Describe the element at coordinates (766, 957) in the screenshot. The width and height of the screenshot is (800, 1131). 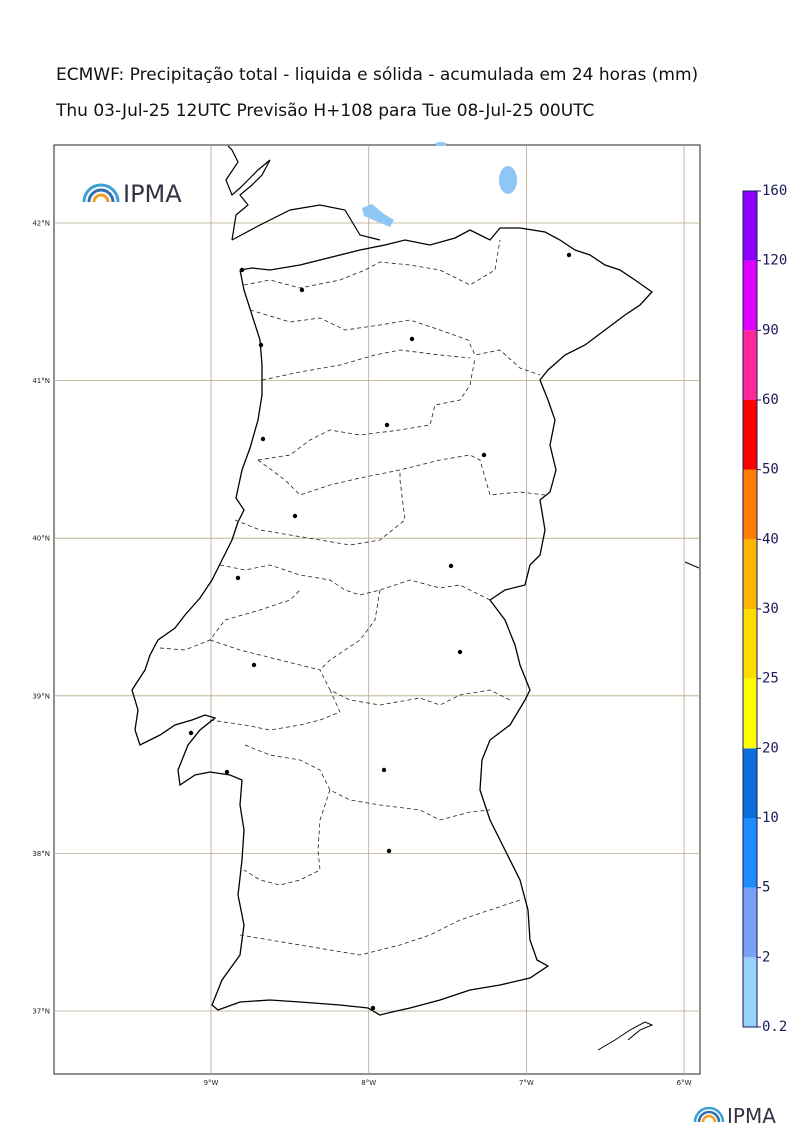
I see `colorbar-label: 2` at that location.